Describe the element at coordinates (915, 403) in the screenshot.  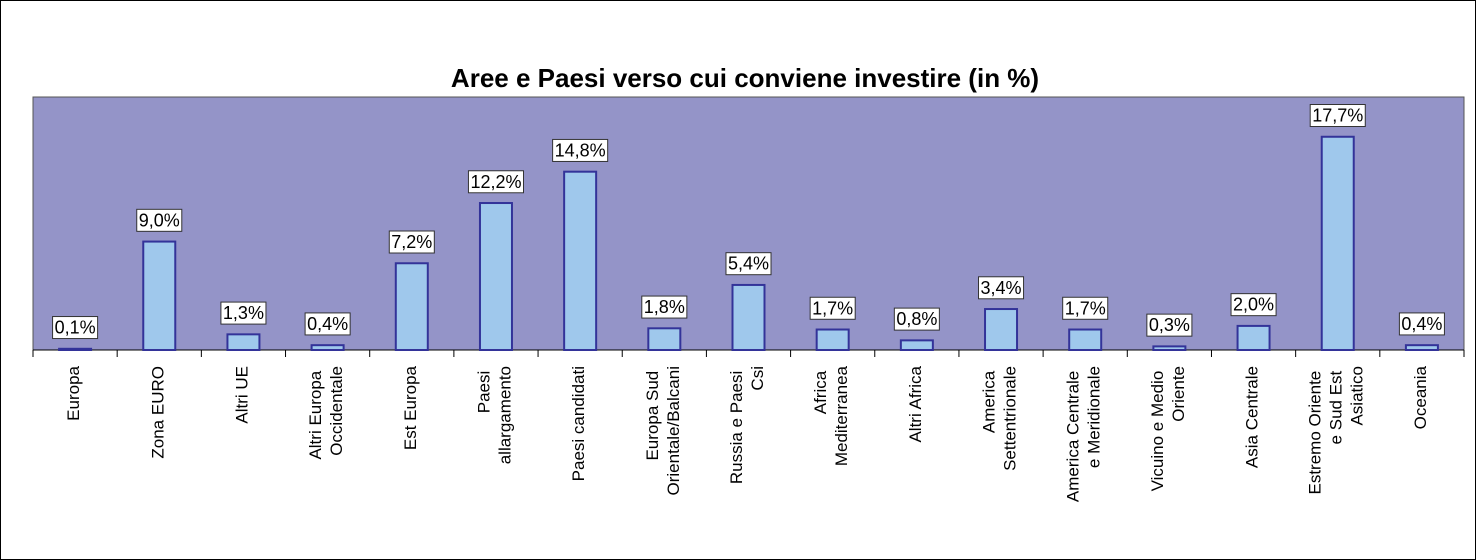
I see `x-tick-label: Altri Africa` at that location.